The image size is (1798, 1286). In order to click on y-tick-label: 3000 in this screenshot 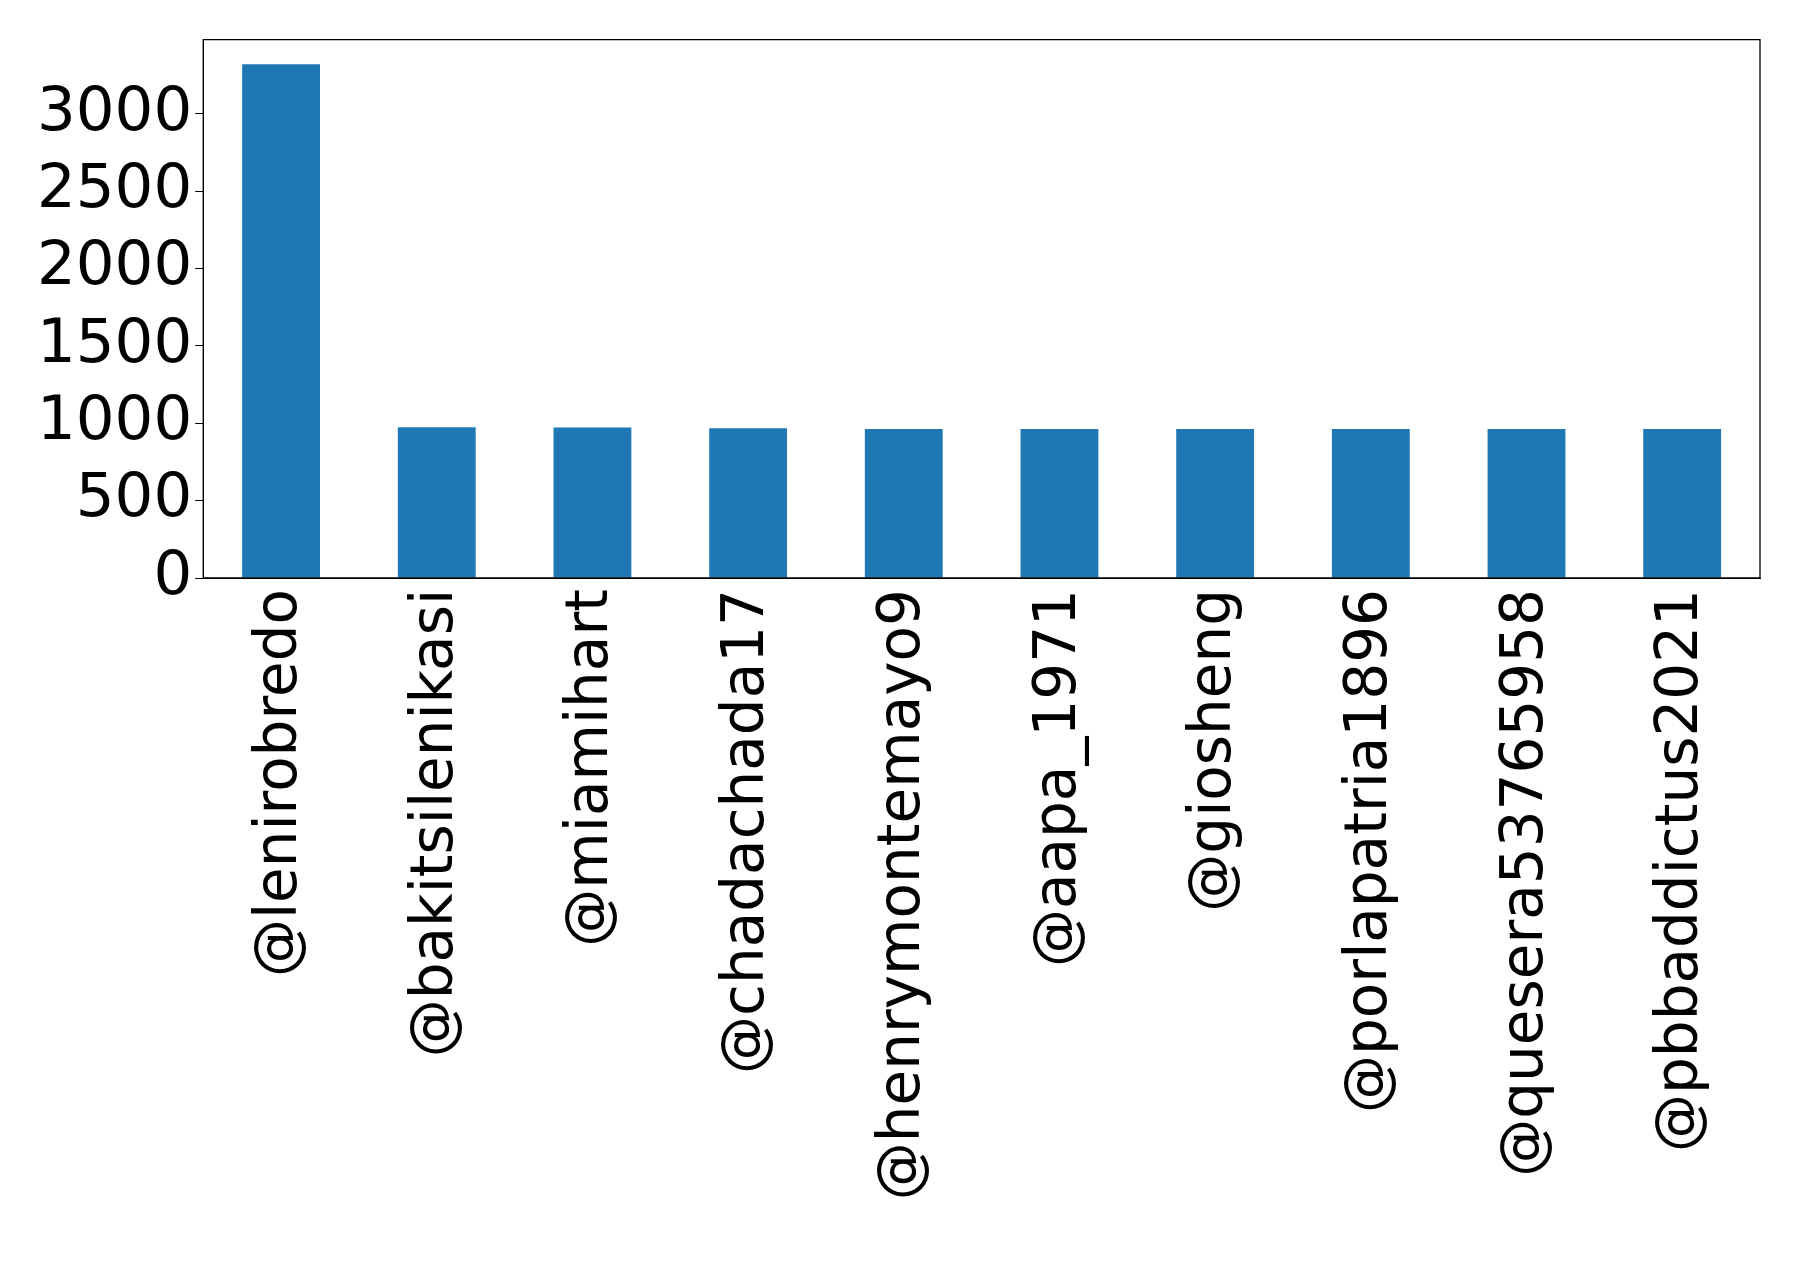, I will do `click(114, 108)`.